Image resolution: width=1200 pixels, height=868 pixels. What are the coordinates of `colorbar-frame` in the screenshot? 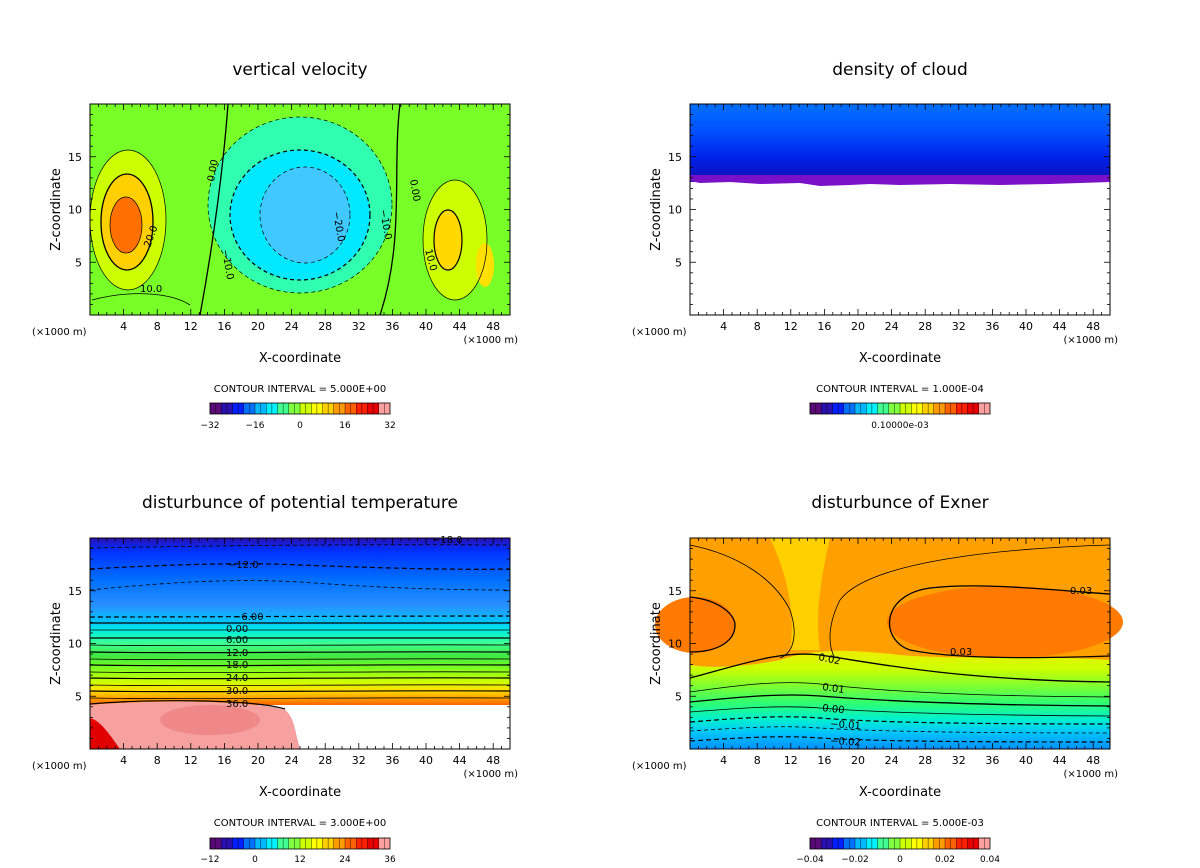 It's located at (900, 408).